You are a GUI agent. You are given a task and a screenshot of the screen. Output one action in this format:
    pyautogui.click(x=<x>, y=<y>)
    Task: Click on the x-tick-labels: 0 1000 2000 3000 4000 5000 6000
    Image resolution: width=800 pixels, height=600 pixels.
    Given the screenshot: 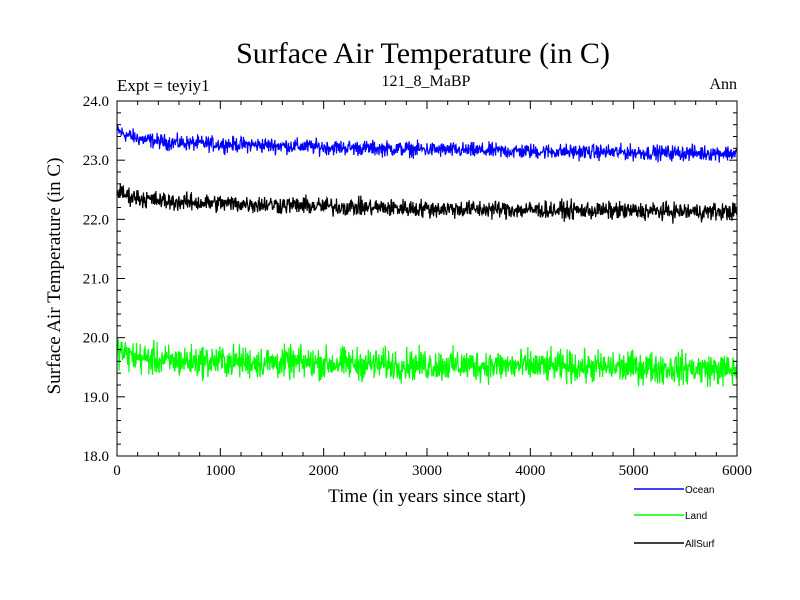 What is the action you would take?
    pyautogui.click(x=432, y=471)
    